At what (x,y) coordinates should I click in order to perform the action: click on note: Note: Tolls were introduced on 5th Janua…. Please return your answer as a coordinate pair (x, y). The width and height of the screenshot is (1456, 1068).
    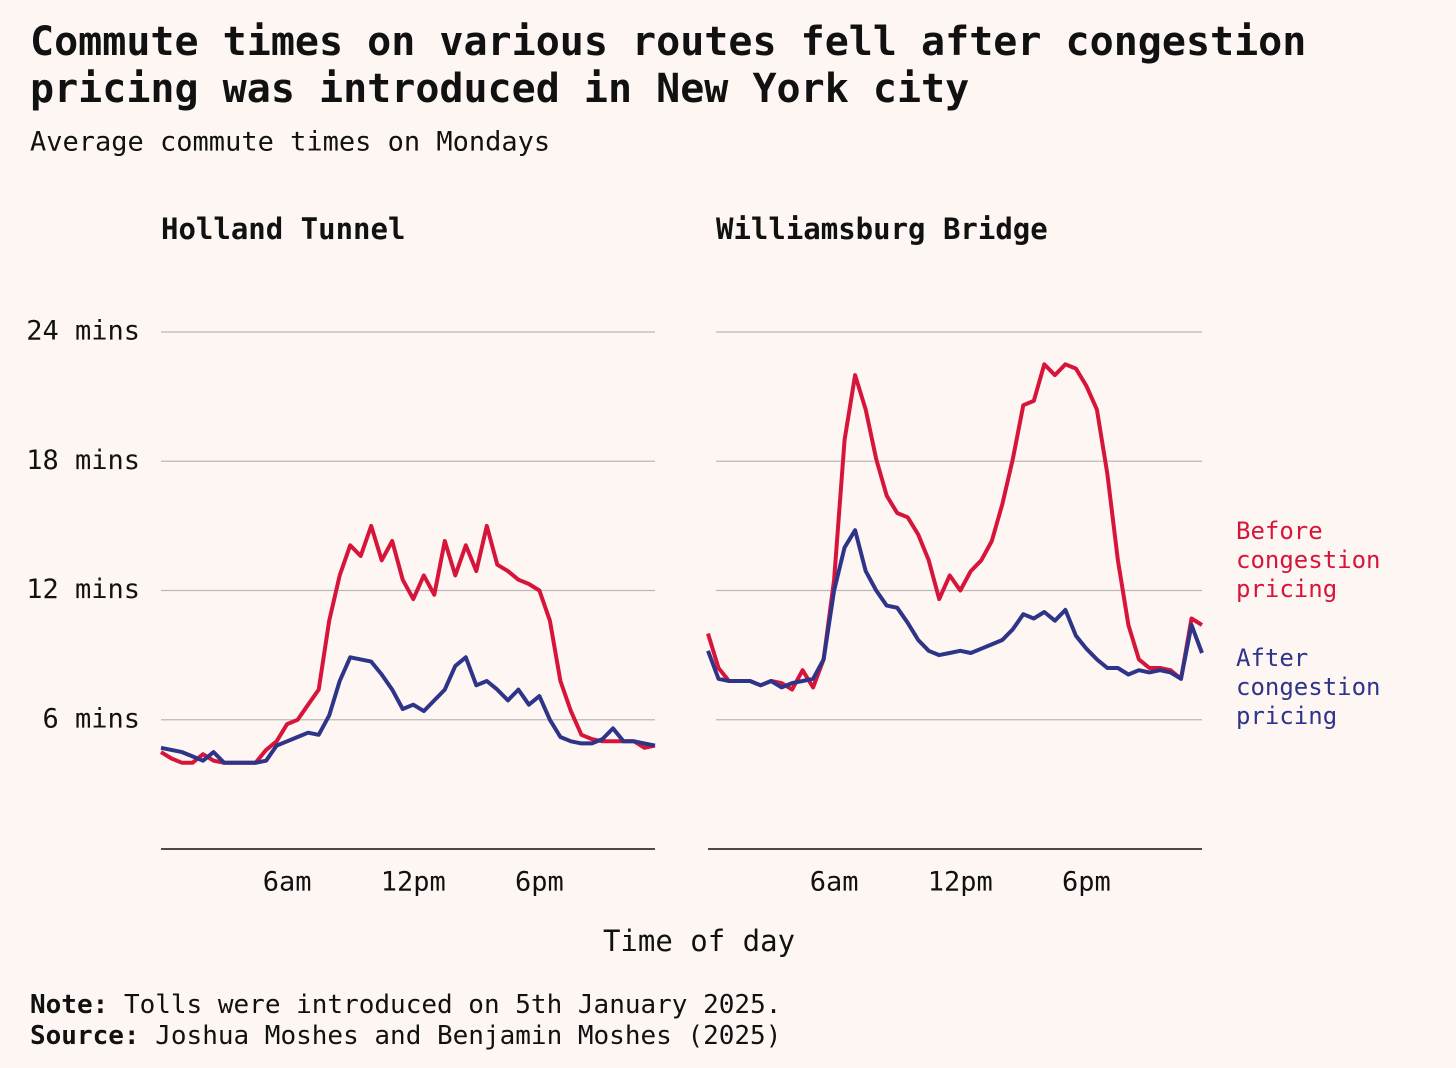
    Looking at the image, I should click on (405, 1005).